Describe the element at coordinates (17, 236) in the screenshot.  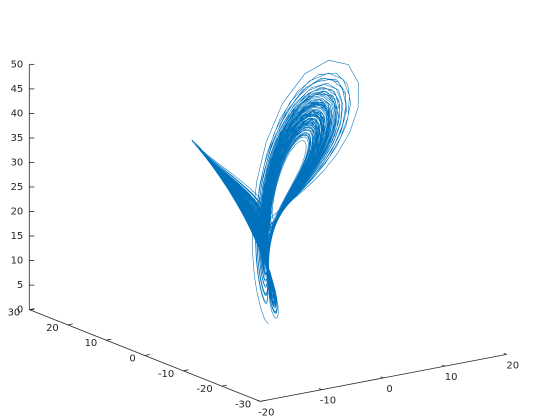
I see `z-axis-tick-label: 15` at that location.